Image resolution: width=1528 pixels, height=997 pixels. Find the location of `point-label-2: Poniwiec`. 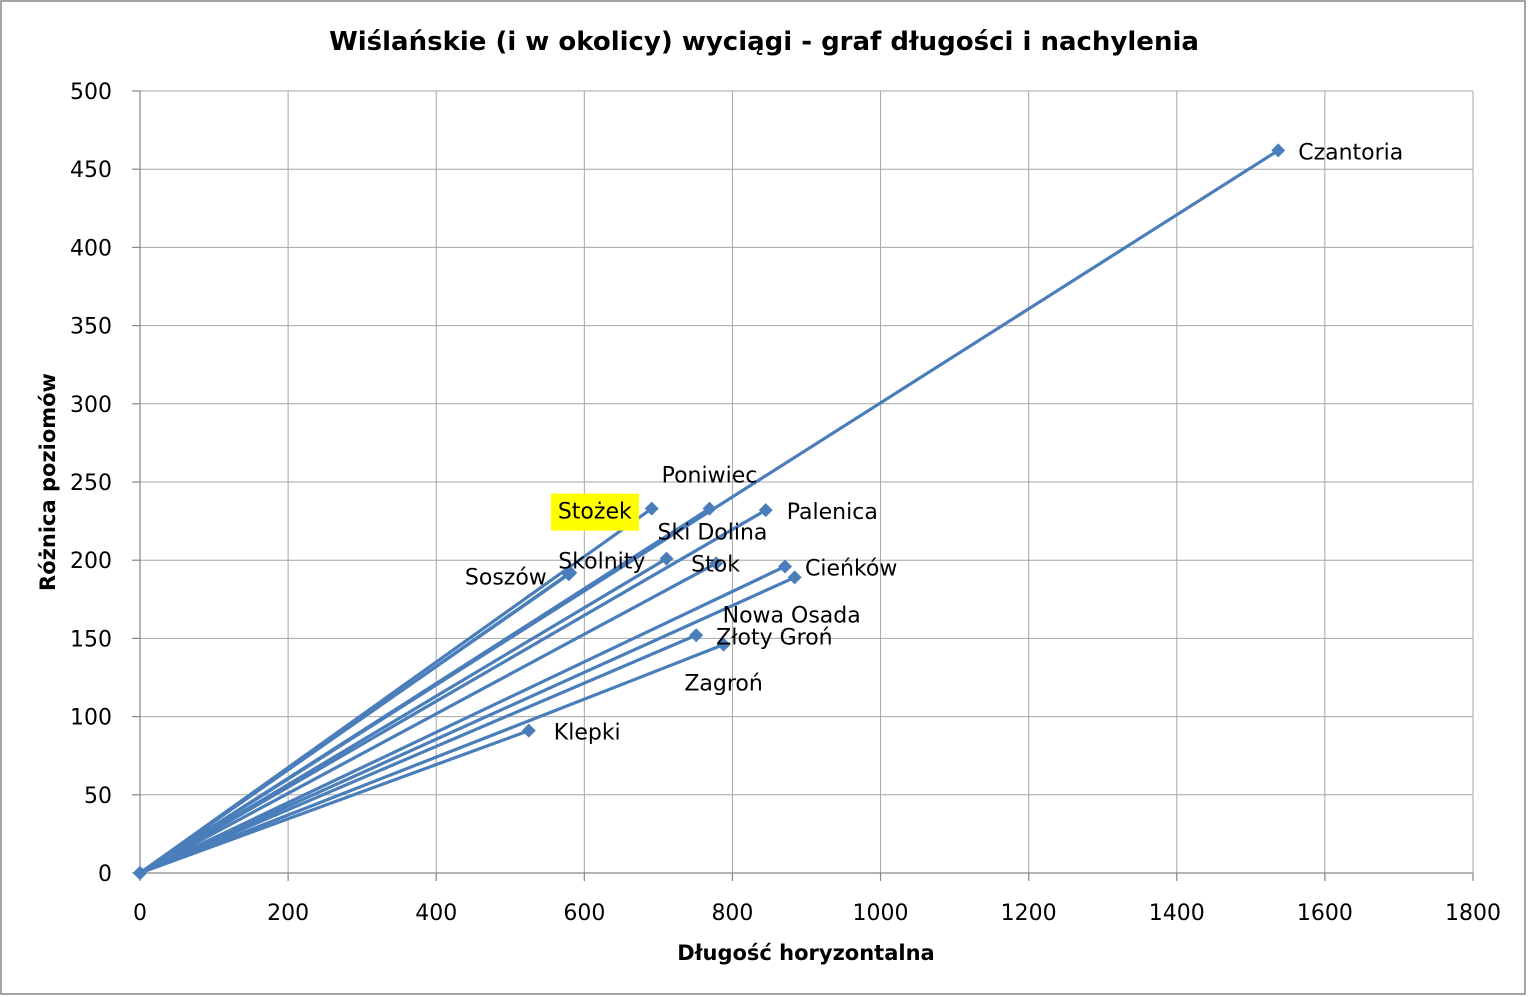

point-label-2: Poniwiec is located at coordinates (710, 476).